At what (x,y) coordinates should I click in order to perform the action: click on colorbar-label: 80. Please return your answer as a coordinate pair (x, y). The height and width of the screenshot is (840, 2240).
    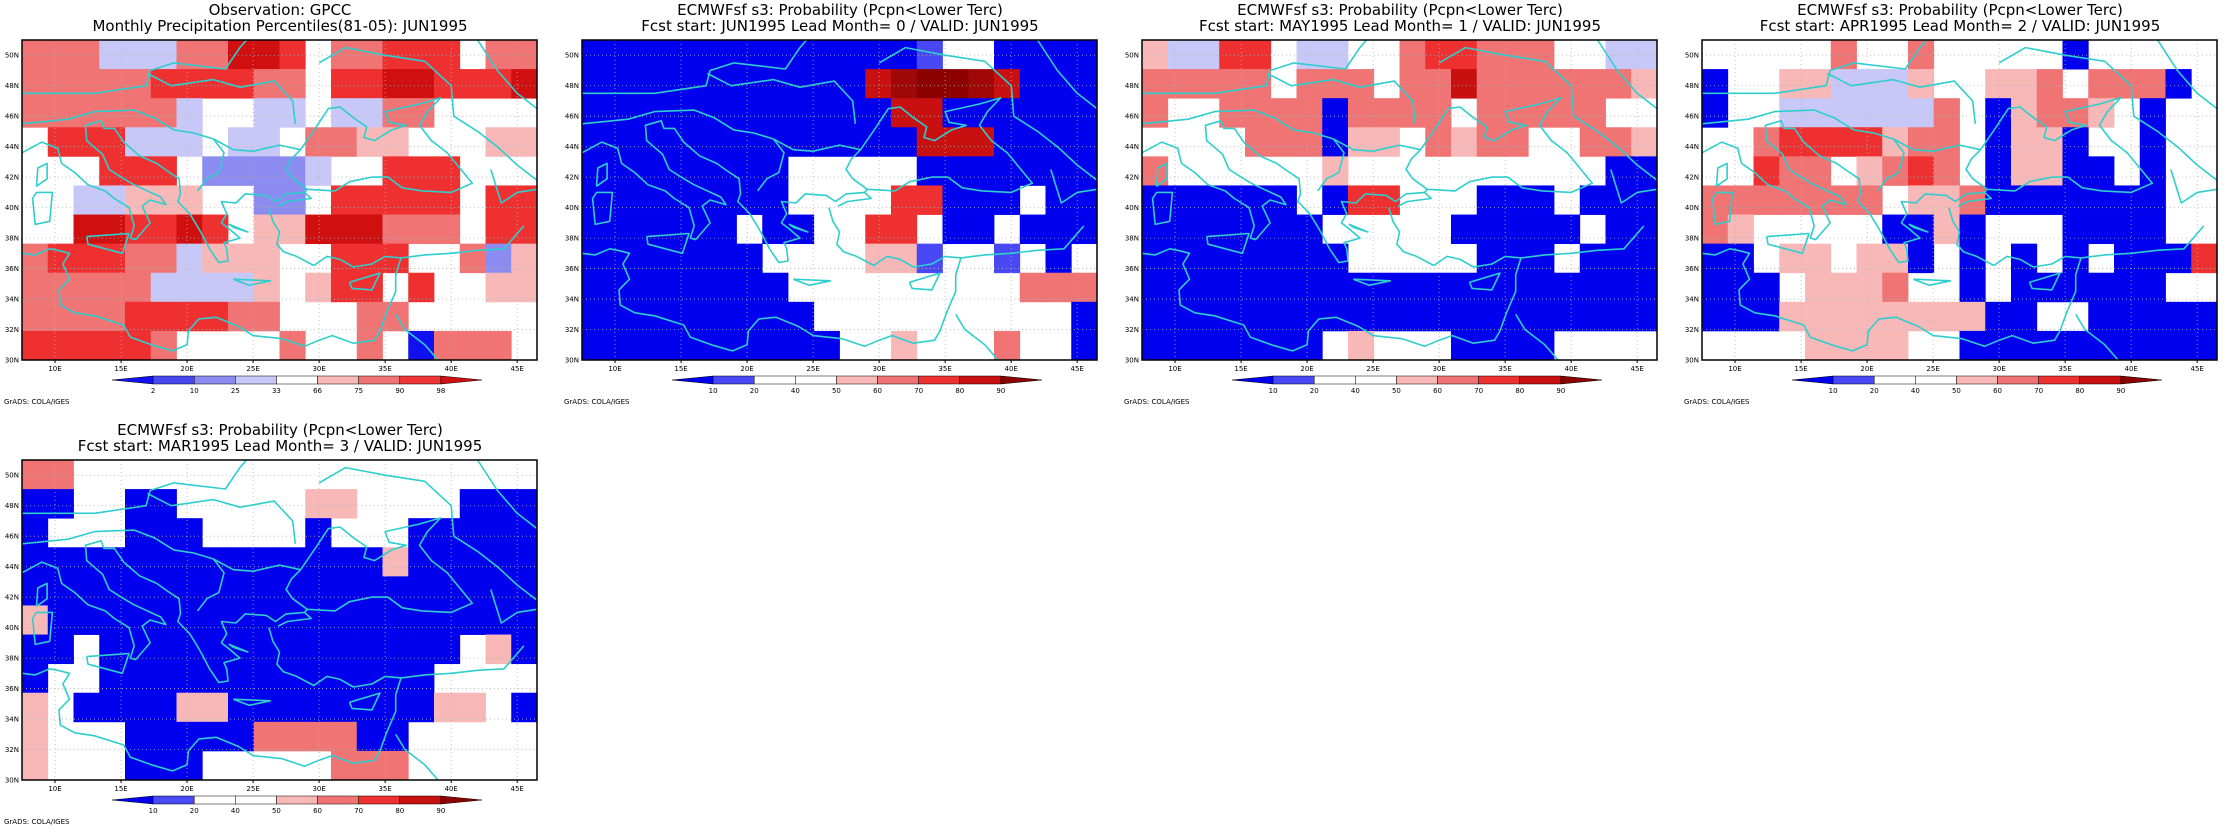
    Looking at the image, I should click on (2079, 391).